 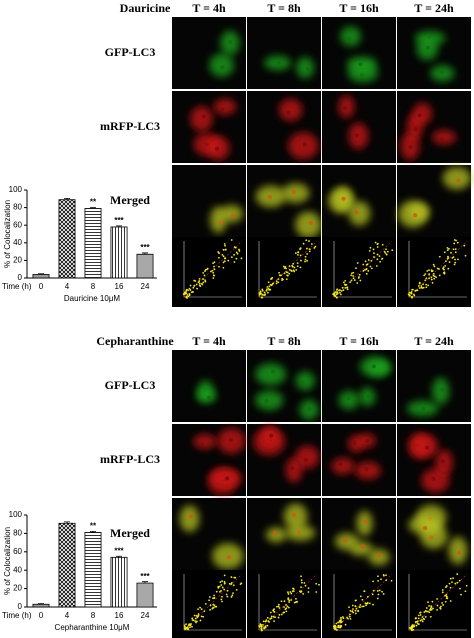 What do you see at coordinates (67, 198) in the screenshot?
I see `error-bar` at bounding box center [67, 198].